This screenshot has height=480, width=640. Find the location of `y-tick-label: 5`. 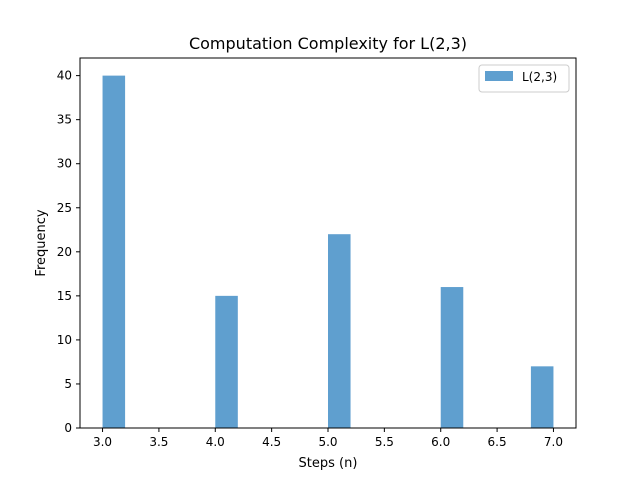

y-tick-label: 5 is located at coordinates (68, 384).